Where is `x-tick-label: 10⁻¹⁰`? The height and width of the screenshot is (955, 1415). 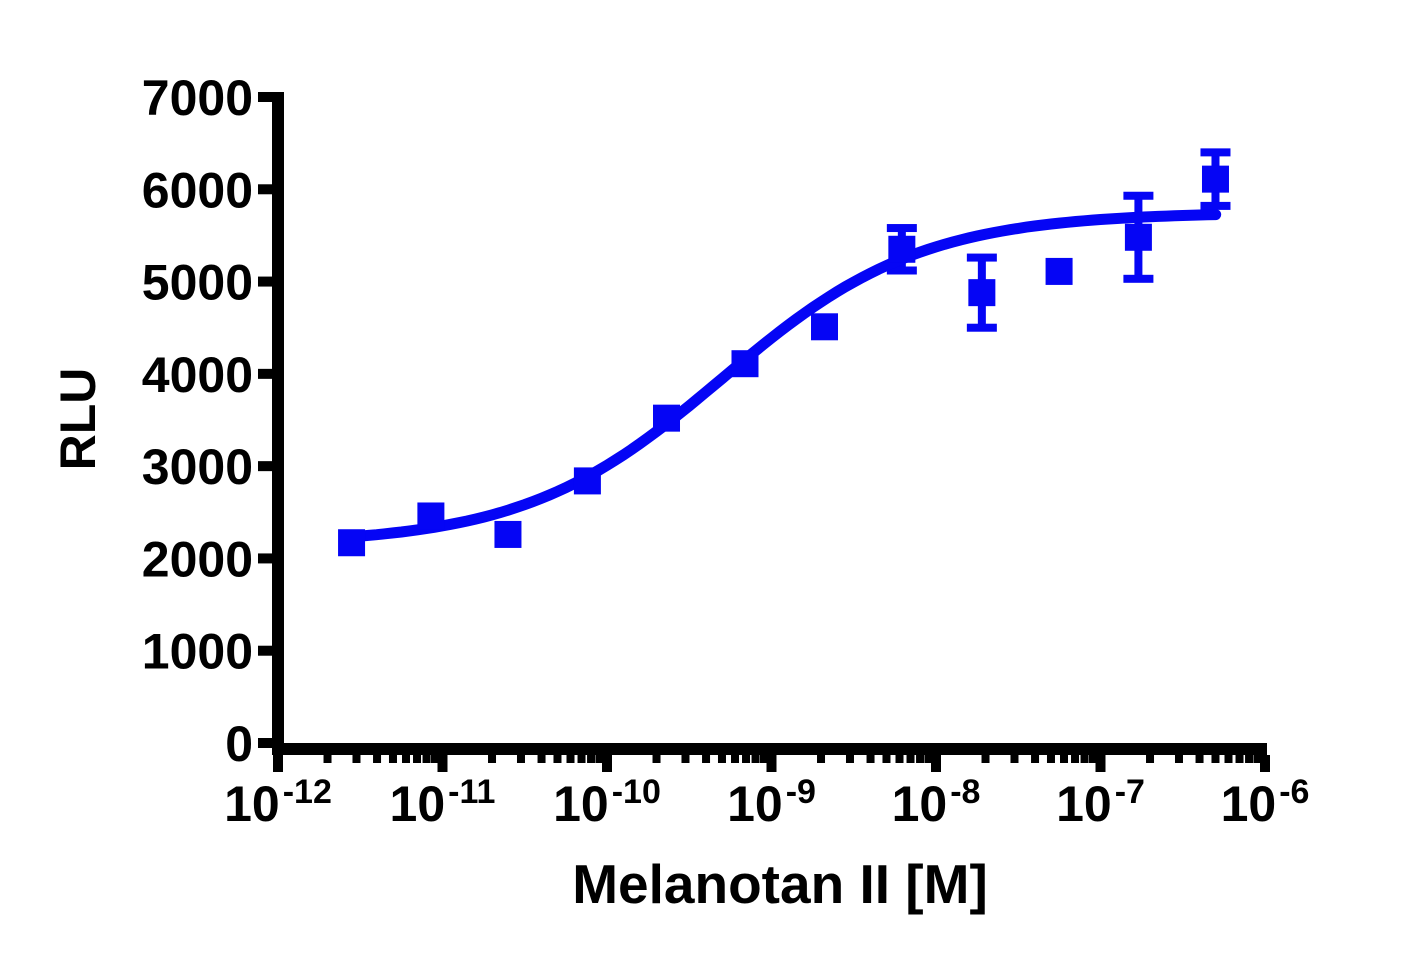 x-tick-label: 10⁻¹⁰ is located at coordinates (607, 802).